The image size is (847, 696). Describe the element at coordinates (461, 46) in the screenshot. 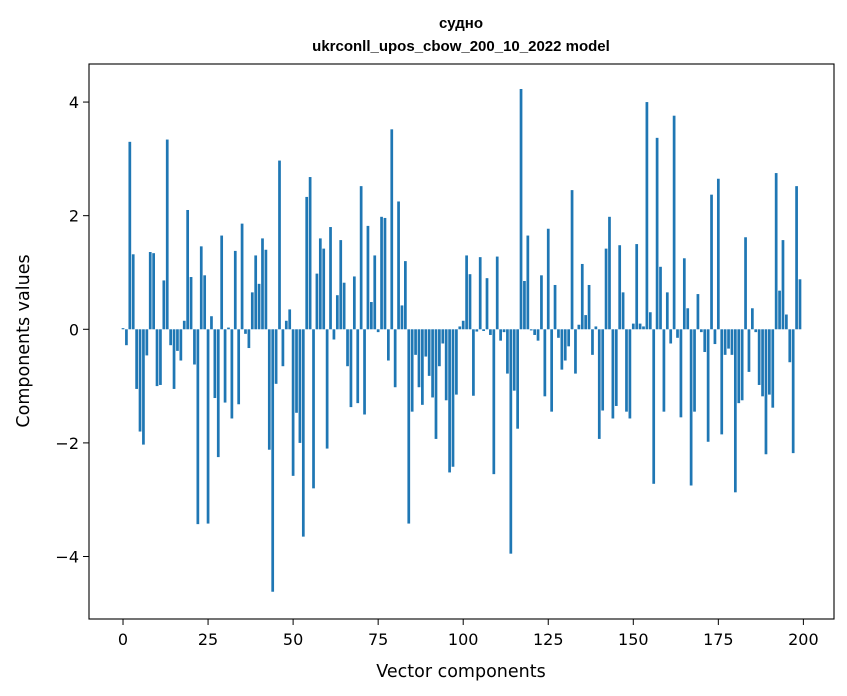

I see `chart-title-line-2: ukrconll_upos_cbow_200_10_2022 model` at that location.